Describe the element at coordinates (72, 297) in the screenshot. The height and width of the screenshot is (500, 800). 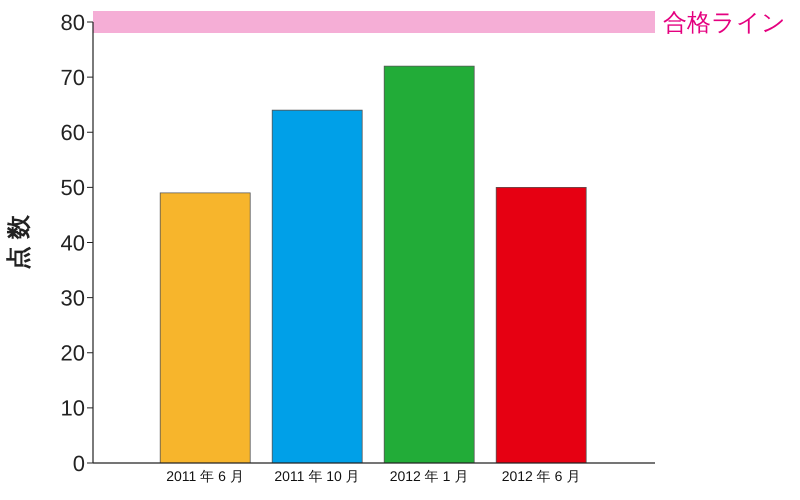
I see `y-tick-label: 30` at that location.